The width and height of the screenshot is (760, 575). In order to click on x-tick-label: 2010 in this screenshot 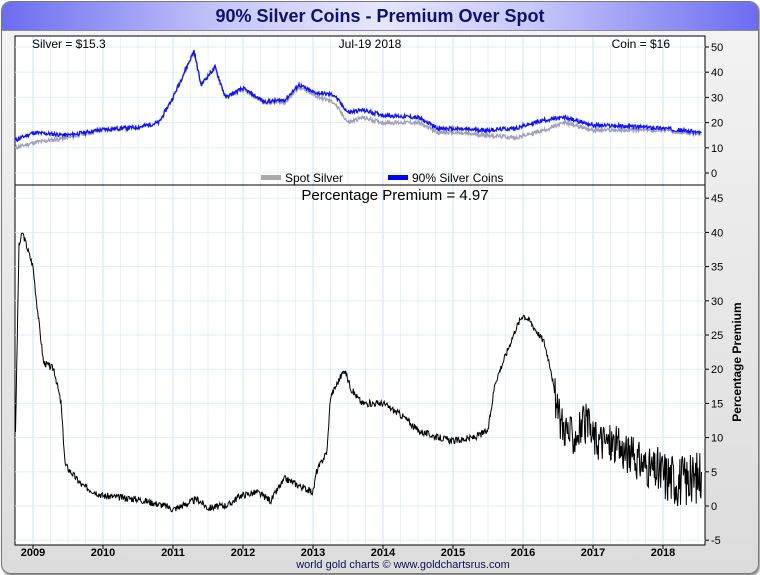, I will do `click(103, 553)`.